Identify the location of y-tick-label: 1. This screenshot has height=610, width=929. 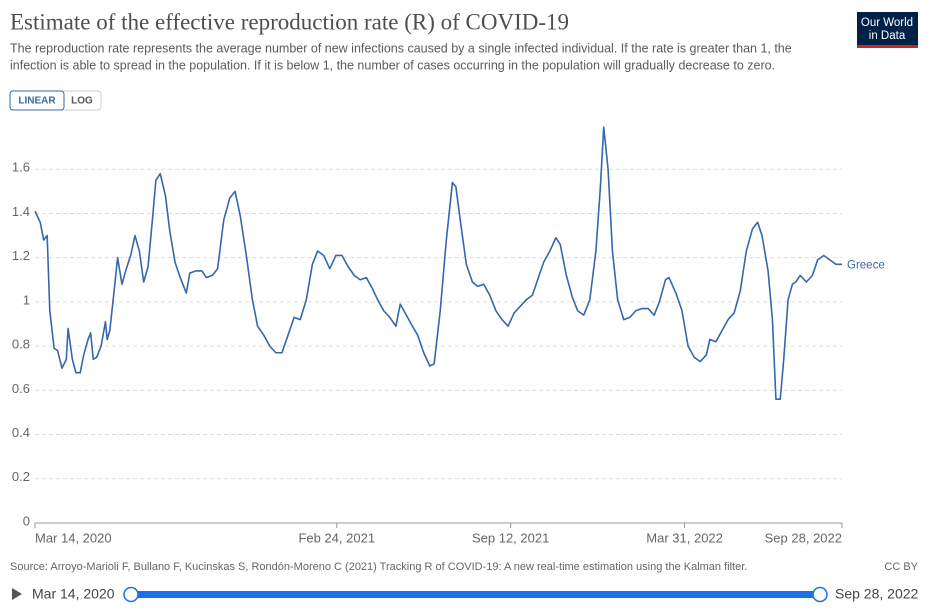
(26, 299).